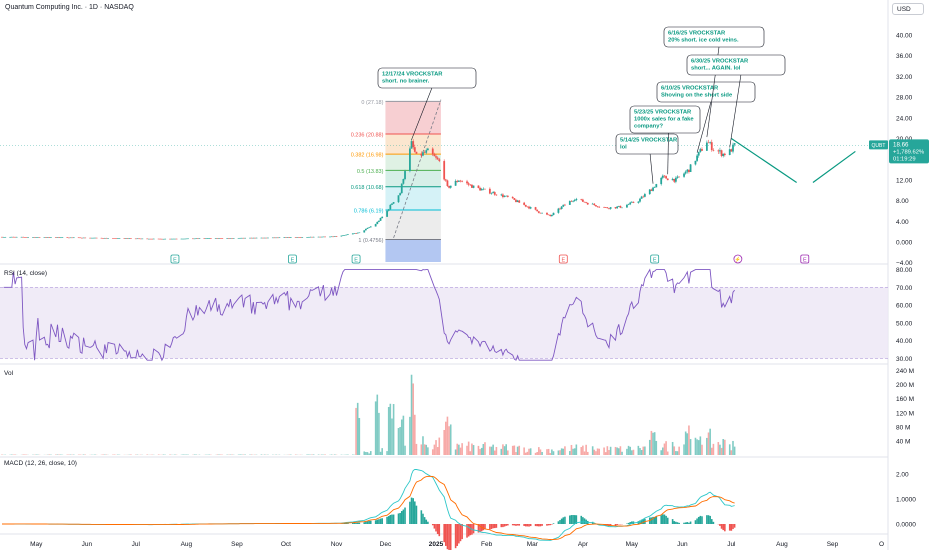 Image resolution: width=932 pixels, height=550 pixels. What do you see at coordinates (9, 373) in the screenshot?
I see `volume-pane-label: Vol` at bounding box center [9, 373].